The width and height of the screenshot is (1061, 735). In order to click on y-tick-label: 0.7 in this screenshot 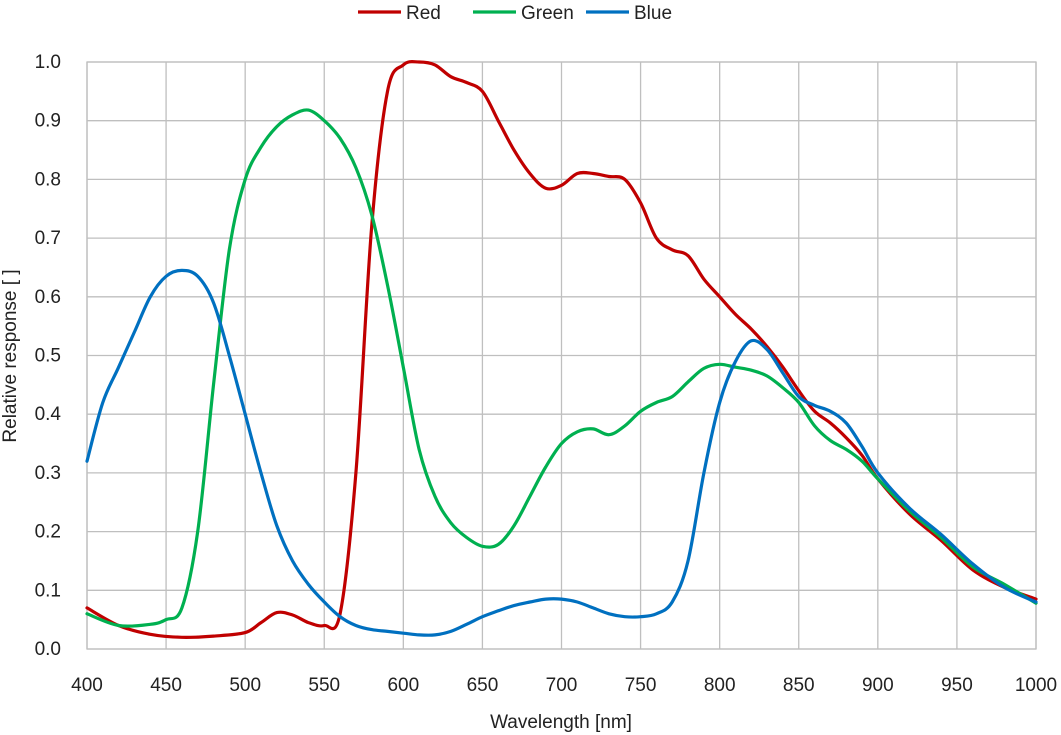, I will do `click(48, 238)`.